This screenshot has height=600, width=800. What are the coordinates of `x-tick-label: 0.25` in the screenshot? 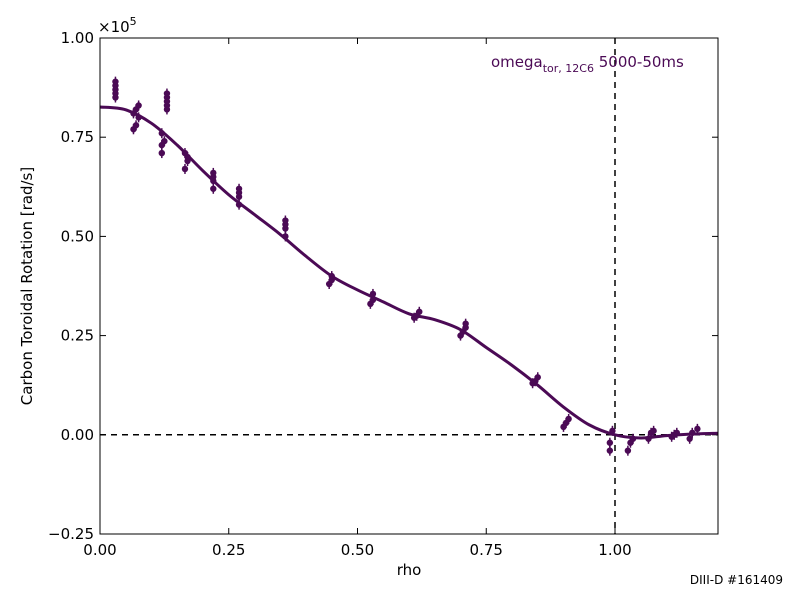 It's located at (228, 550).